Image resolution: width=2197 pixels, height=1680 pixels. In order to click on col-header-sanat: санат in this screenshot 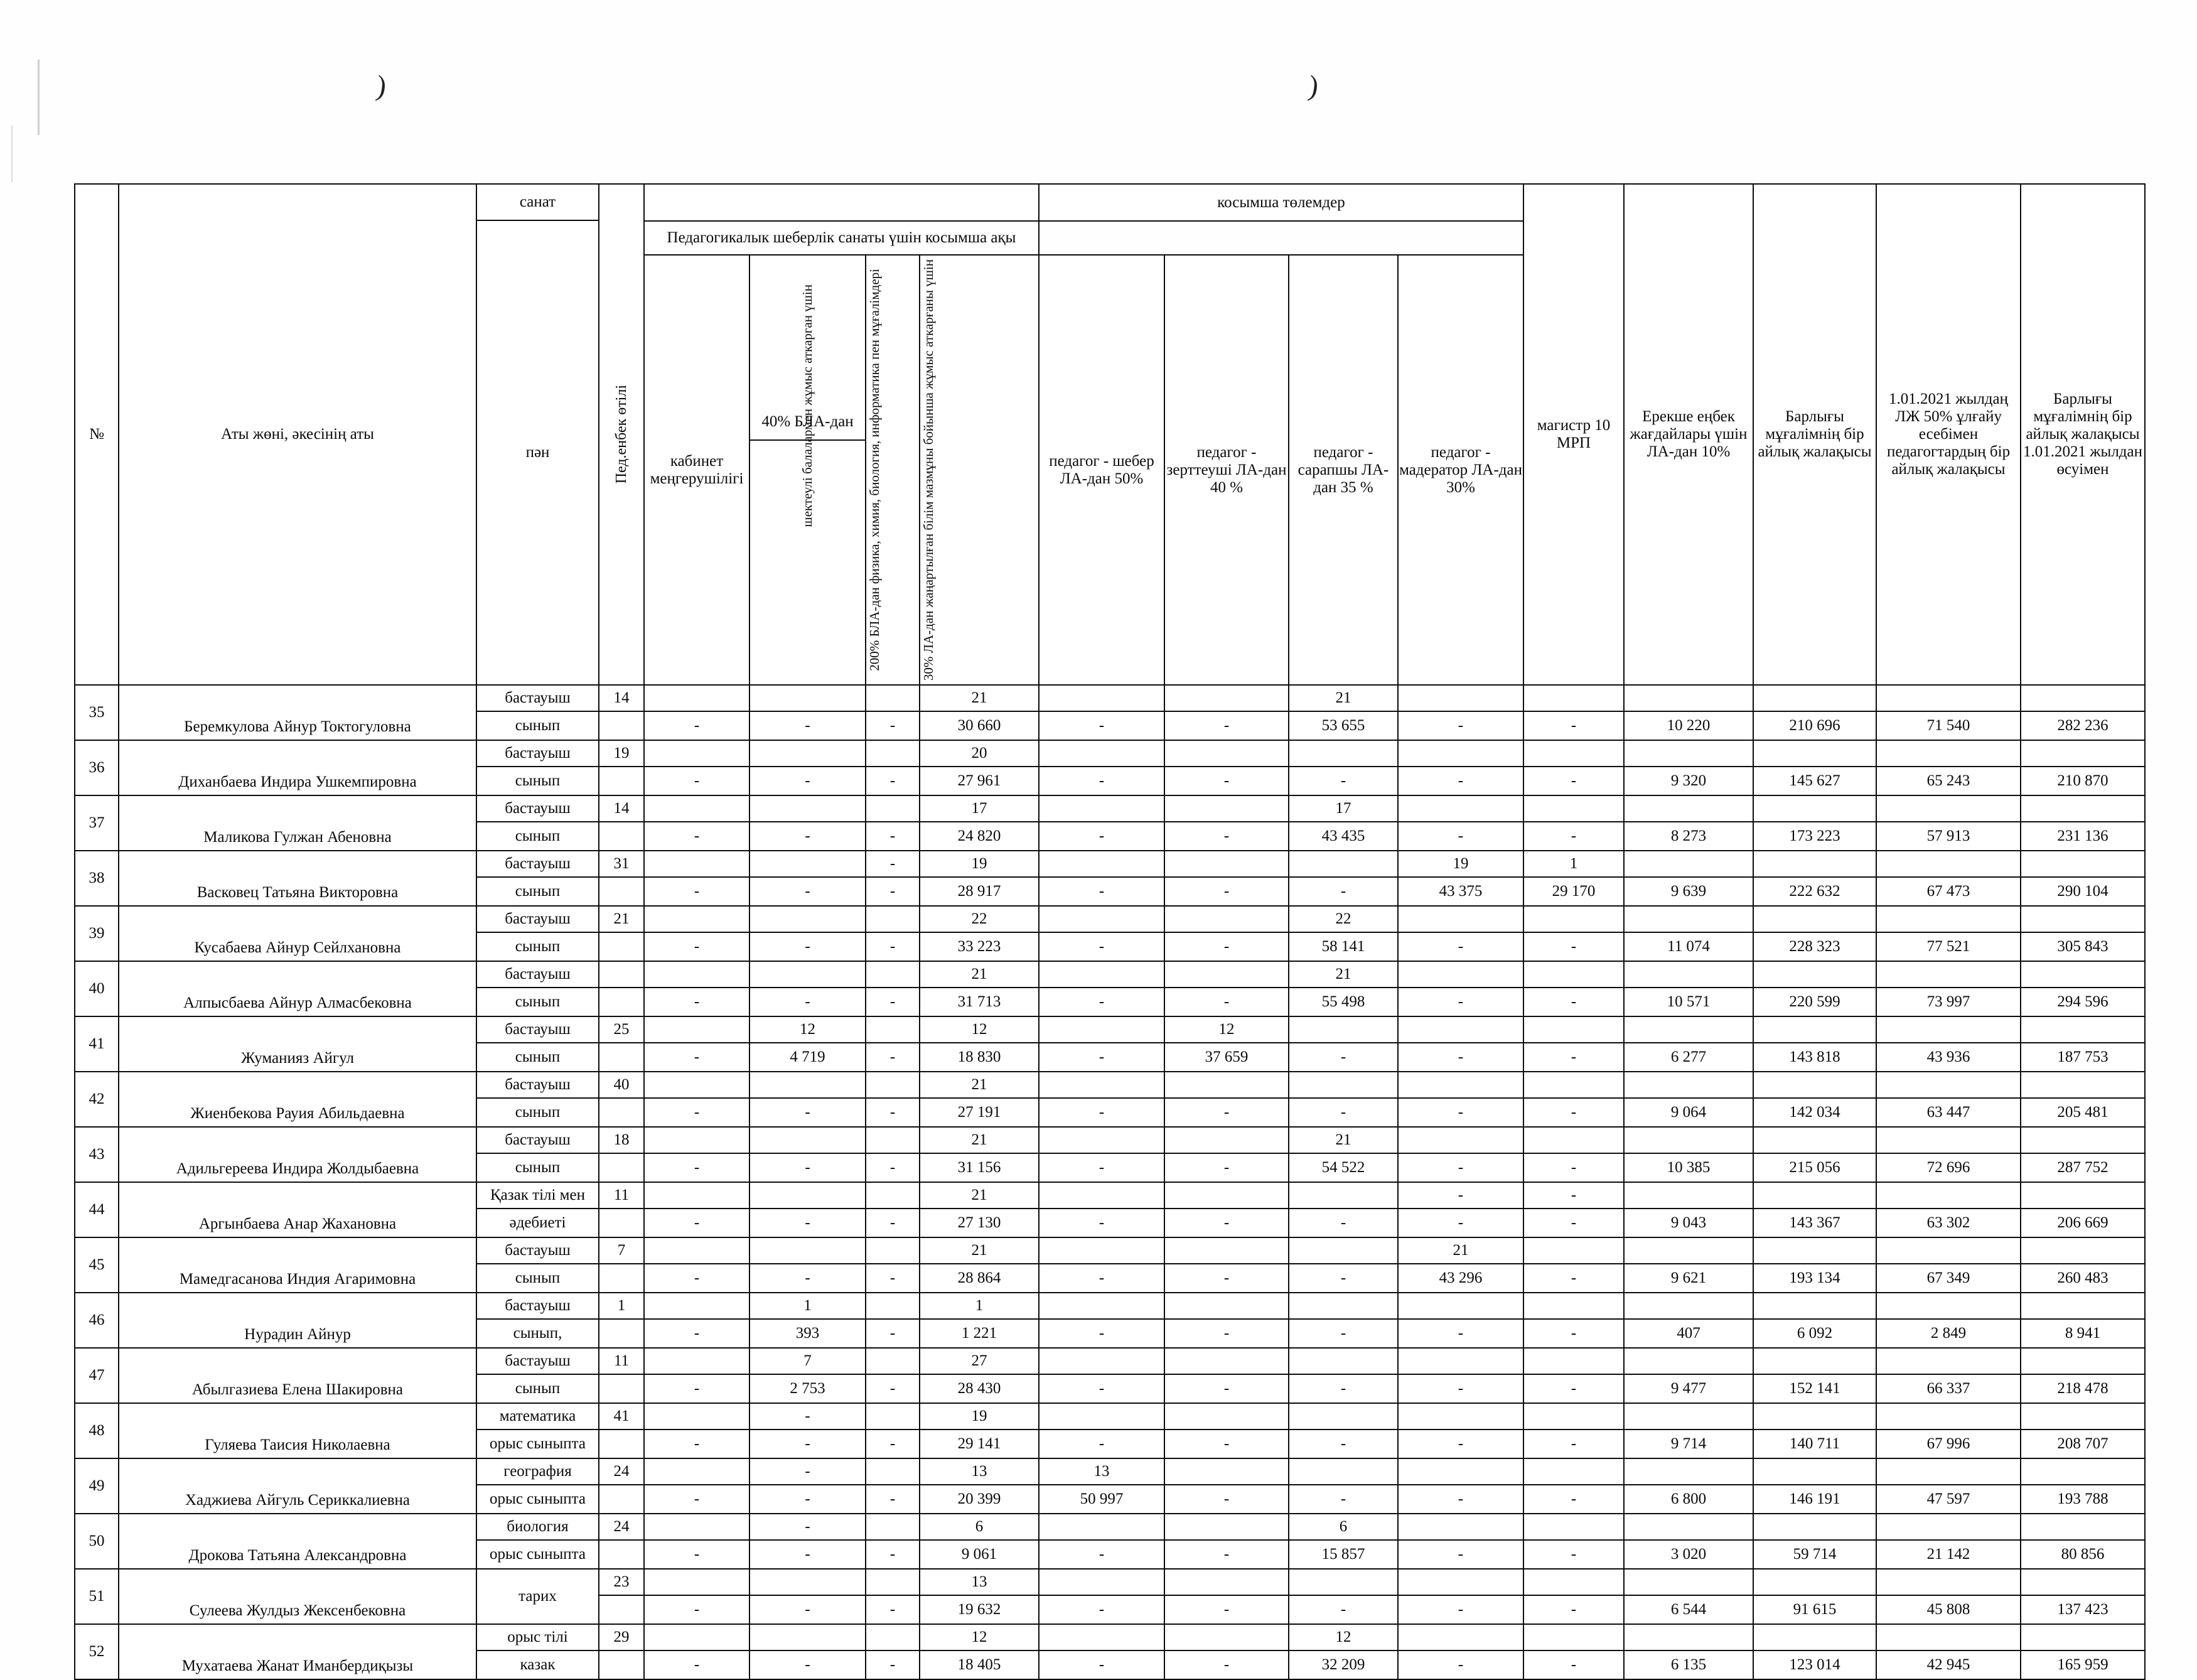, I will do `click(537, 202)`.